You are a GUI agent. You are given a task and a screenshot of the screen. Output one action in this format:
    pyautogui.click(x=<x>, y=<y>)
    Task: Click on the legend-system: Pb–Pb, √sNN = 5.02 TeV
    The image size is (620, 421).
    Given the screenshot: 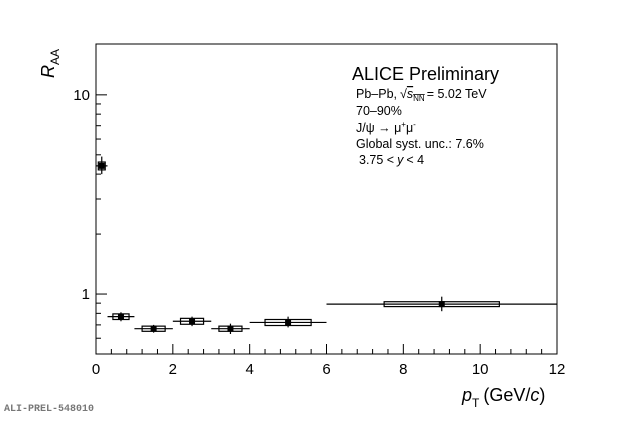 What is the action you would take?
    pyautogui.click(x=421, y=95)
    